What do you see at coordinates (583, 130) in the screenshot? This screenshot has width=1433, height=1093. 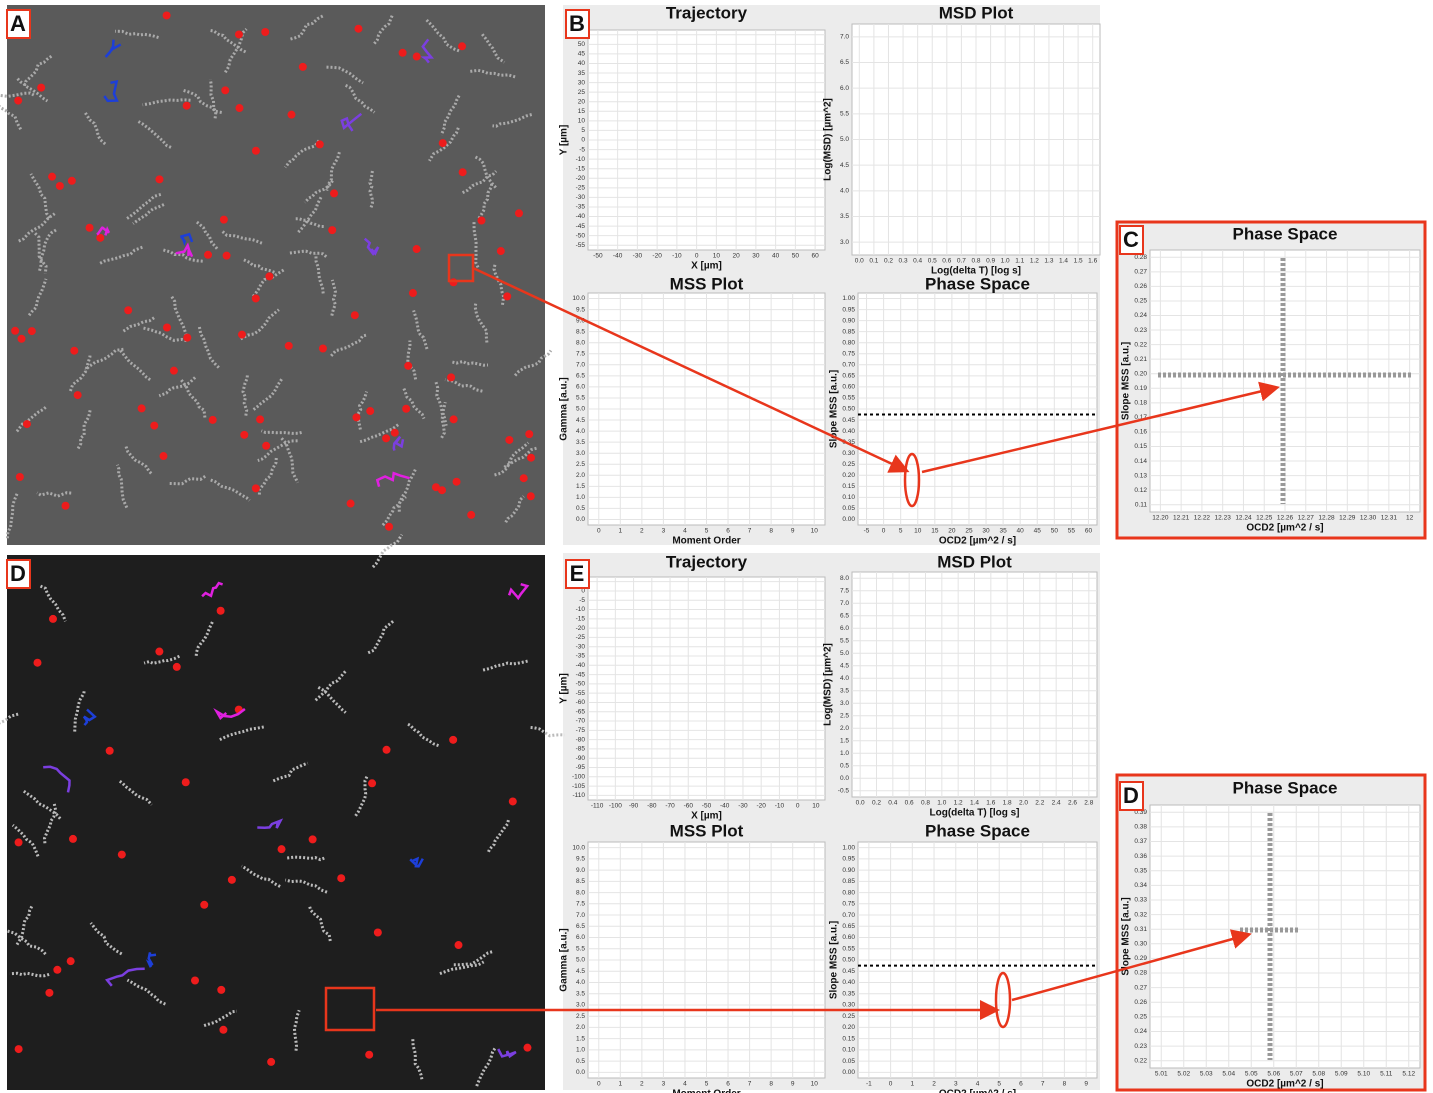 I see `y-tick-label: 5` at bounding box center [583, 130].